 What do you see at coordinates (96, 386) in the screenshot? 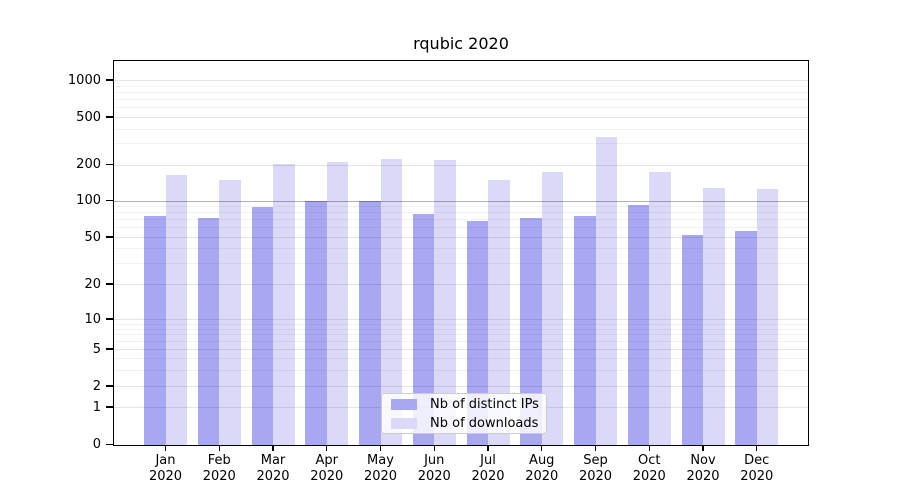
I see `y-tick-label: 2` at bounding box center [96, 386].